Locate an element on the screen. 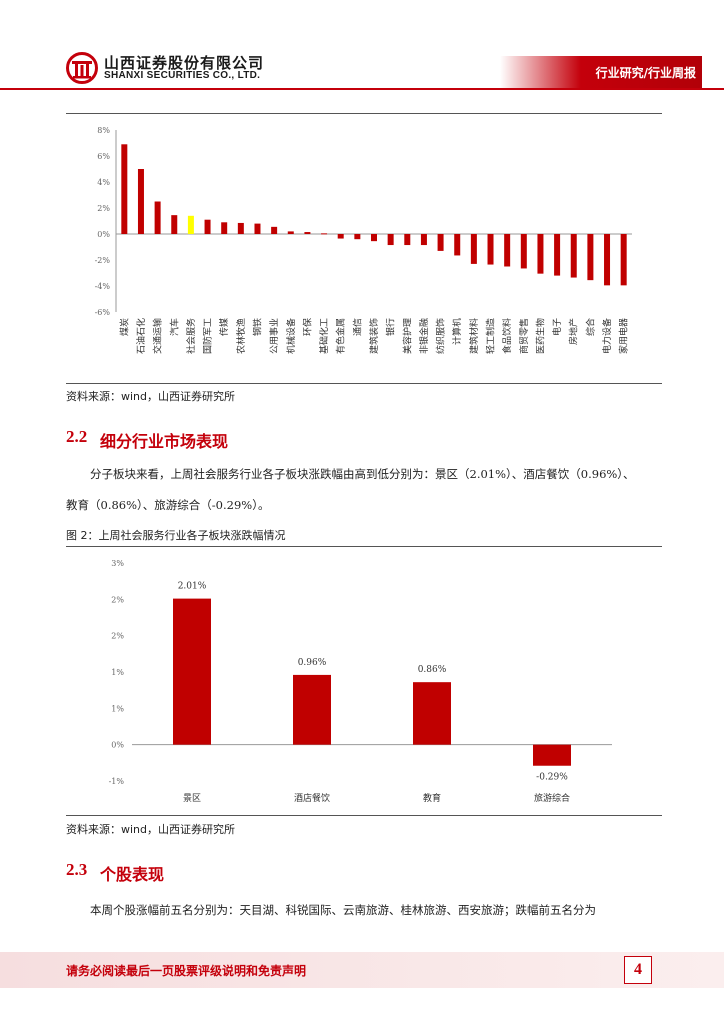  bar-机械设备 is located at coordinates (290, 232).